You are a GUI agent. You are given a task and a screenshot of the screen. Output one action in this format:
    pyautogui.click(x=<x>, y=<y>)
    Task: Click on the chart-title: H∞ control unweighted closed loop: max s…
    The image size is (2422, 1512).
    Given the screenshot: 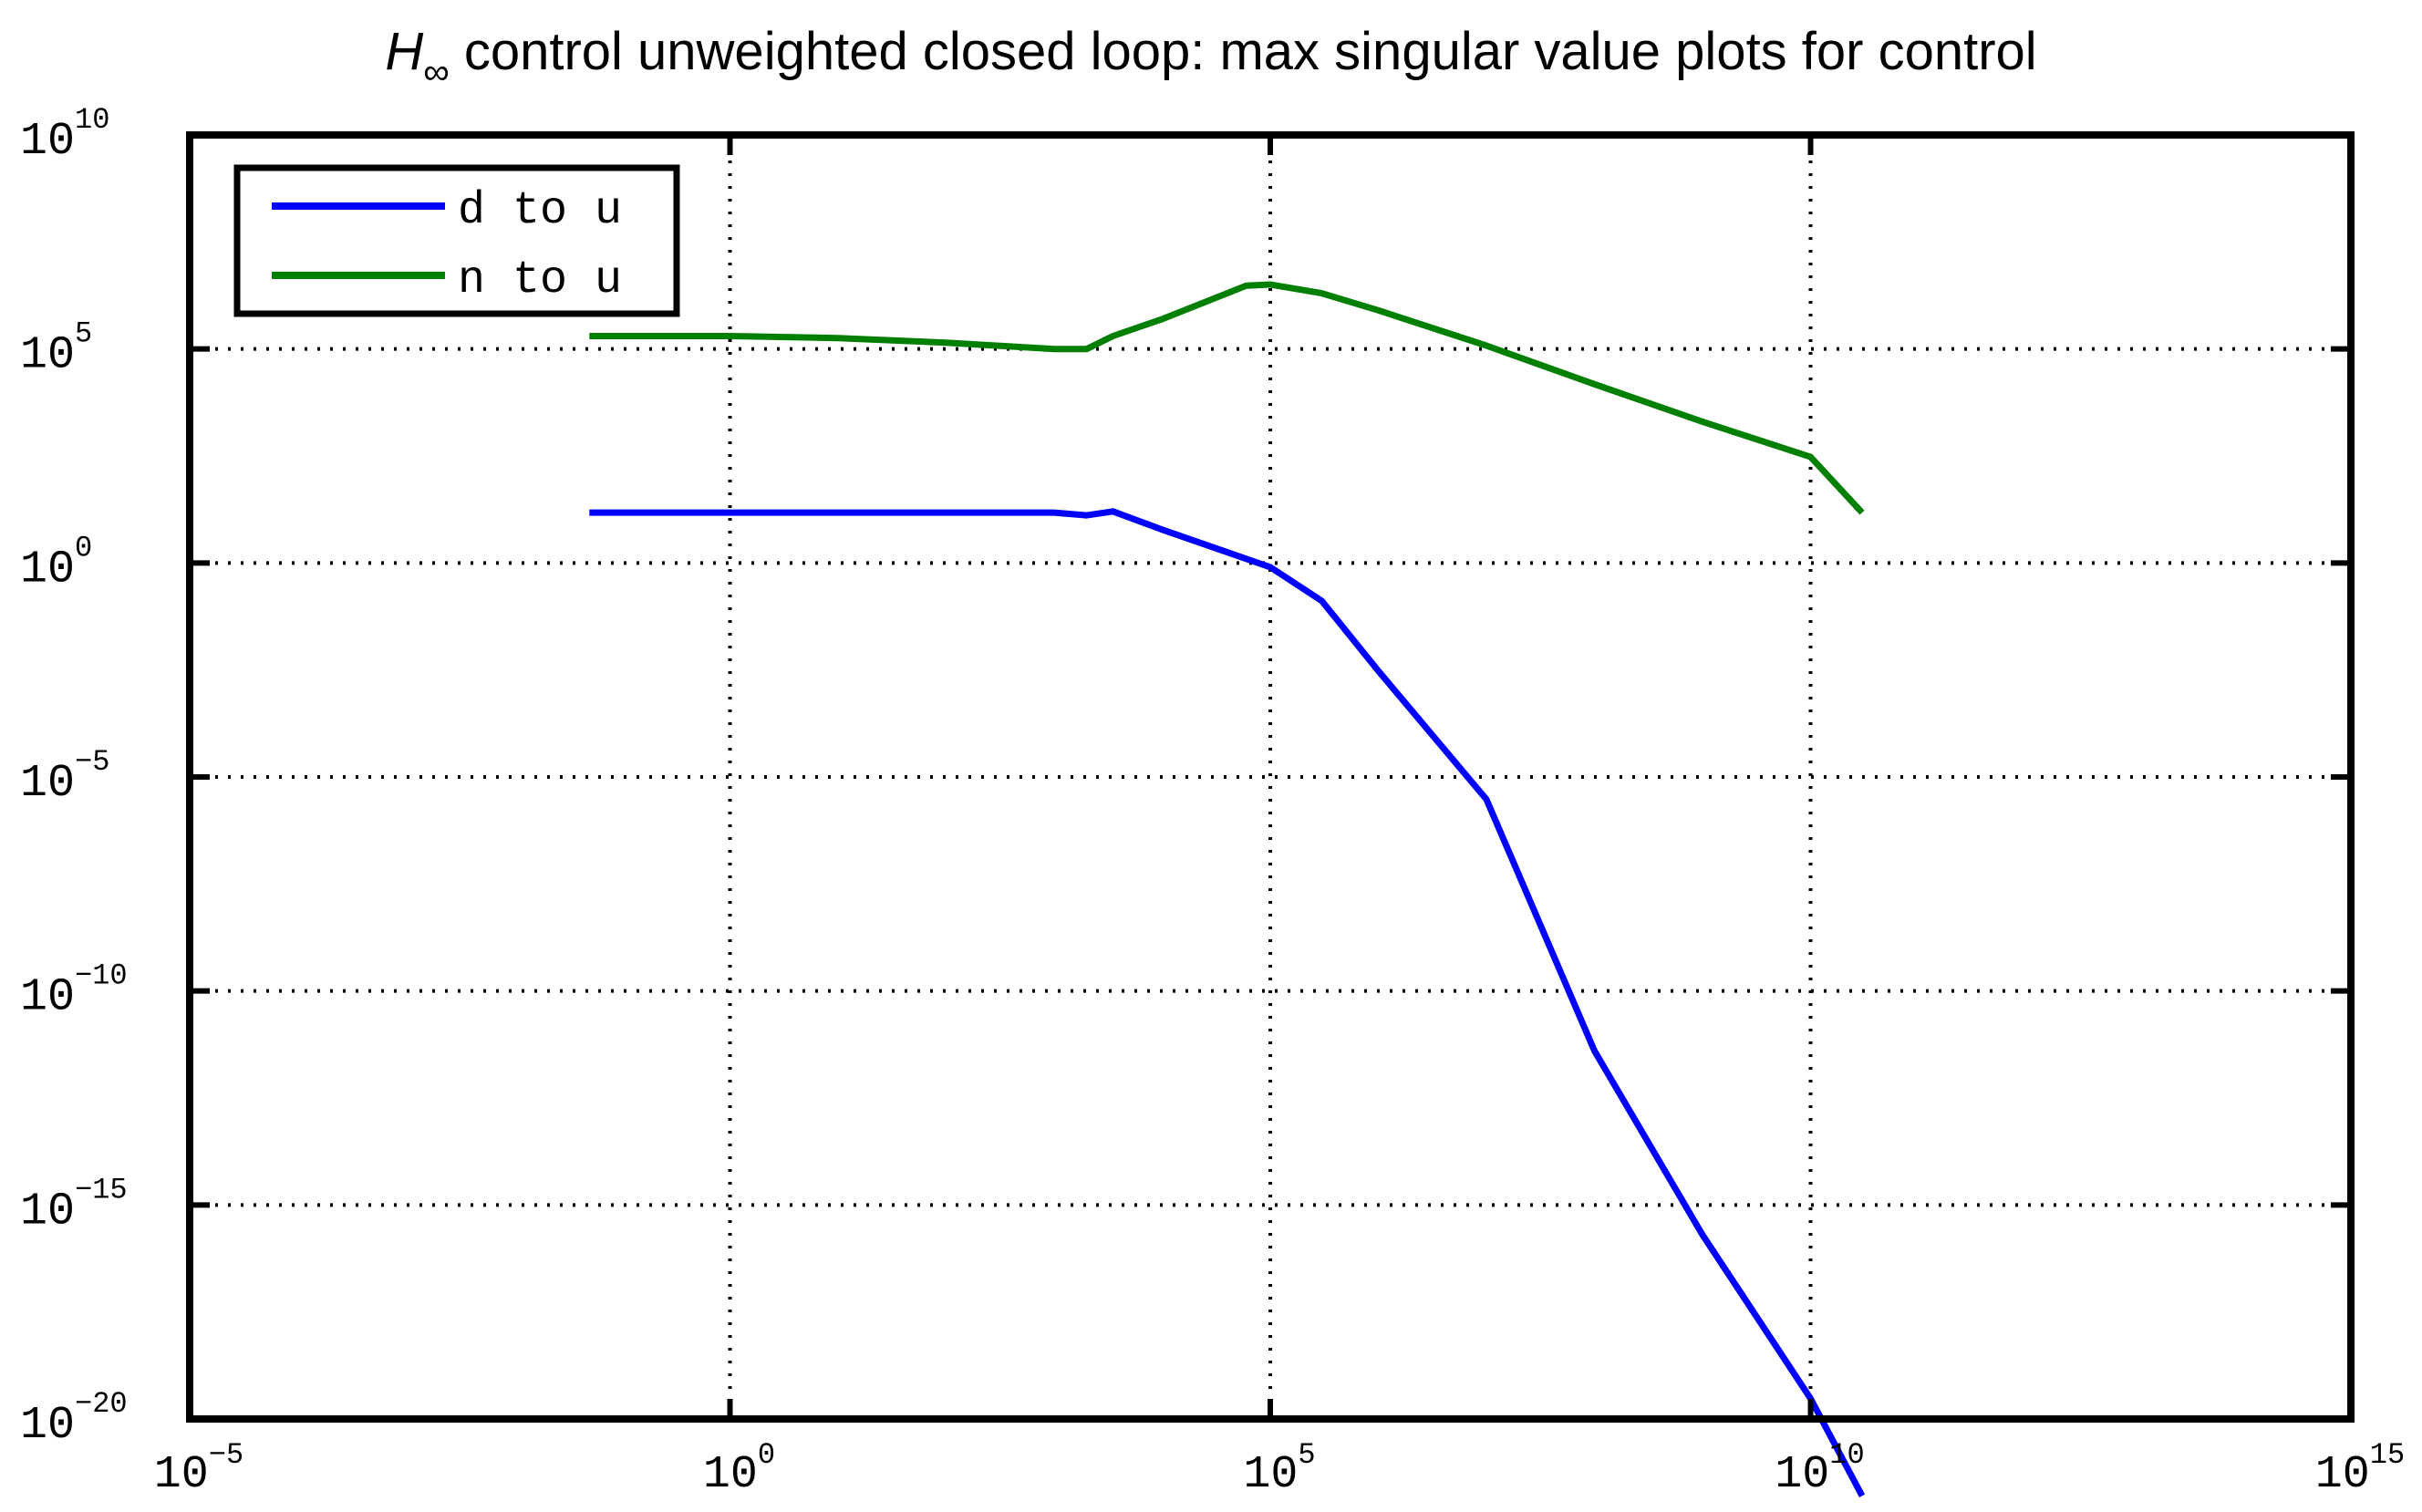 What is the action you would take?
    pyautogui.click(x=1210, y=57)
    